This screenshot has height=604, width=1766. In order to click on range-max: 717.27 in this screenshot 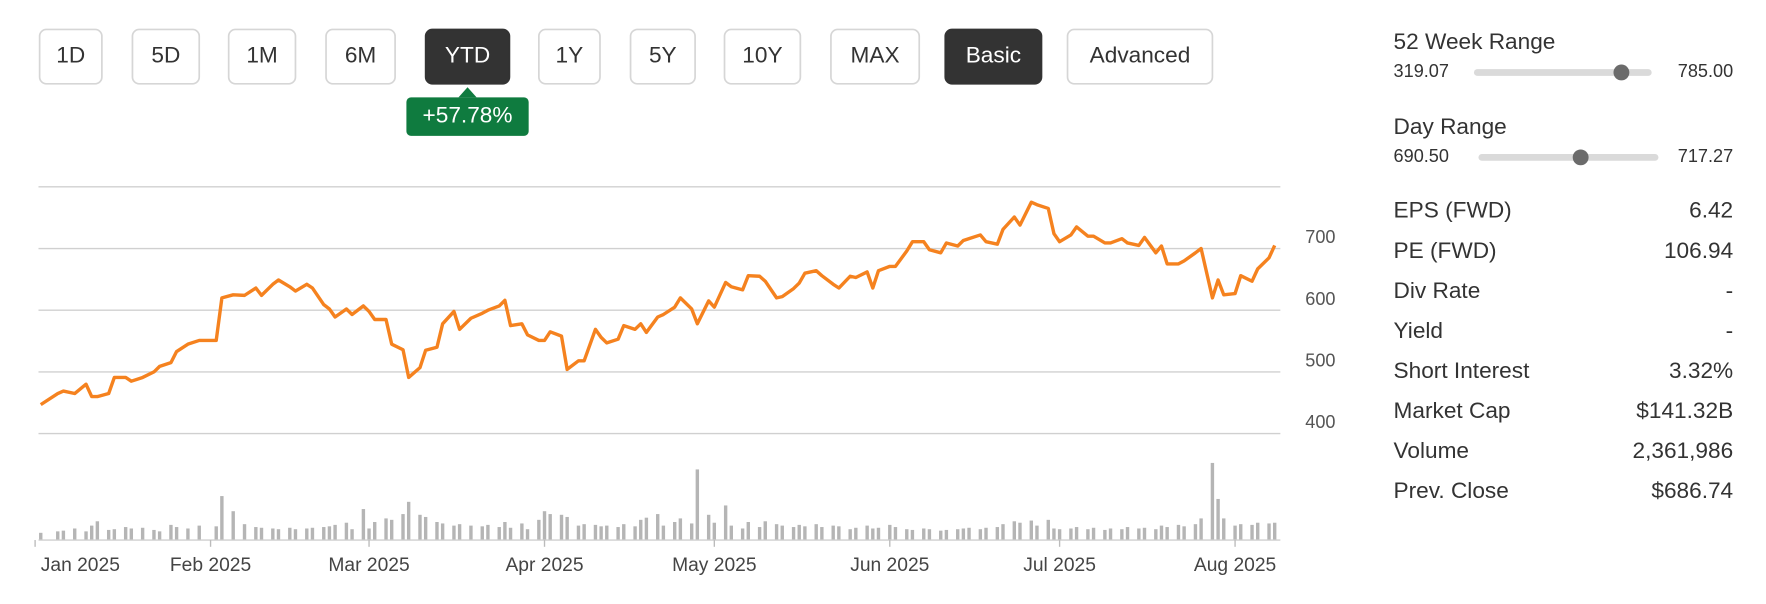, I will do `click(1705, 156)`.